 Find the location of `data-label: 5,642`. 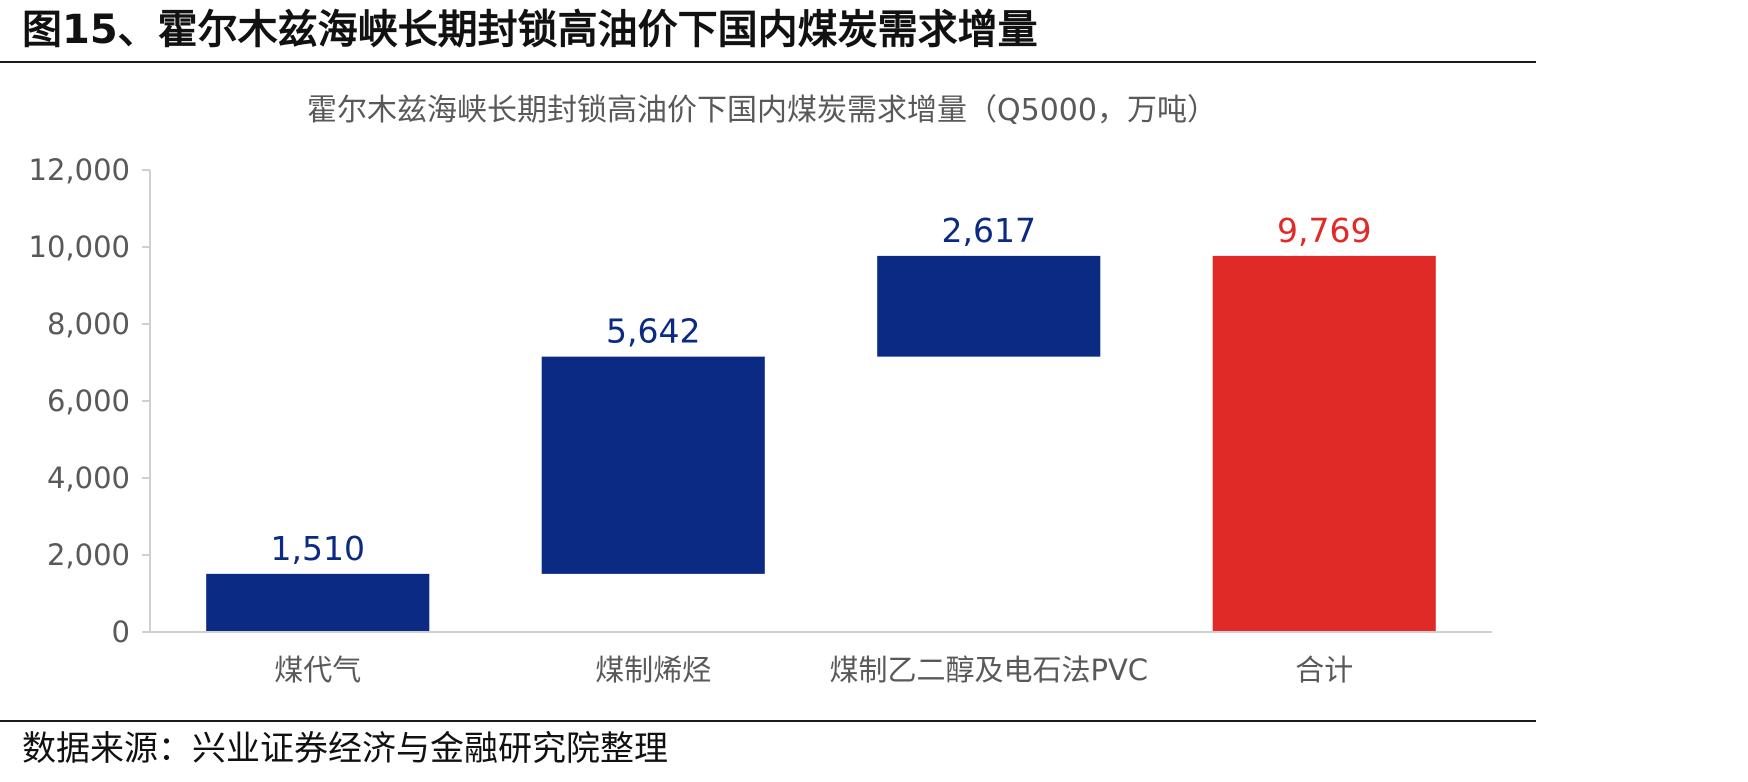

data-label: 5,642 is located at coordinates (653, 331).